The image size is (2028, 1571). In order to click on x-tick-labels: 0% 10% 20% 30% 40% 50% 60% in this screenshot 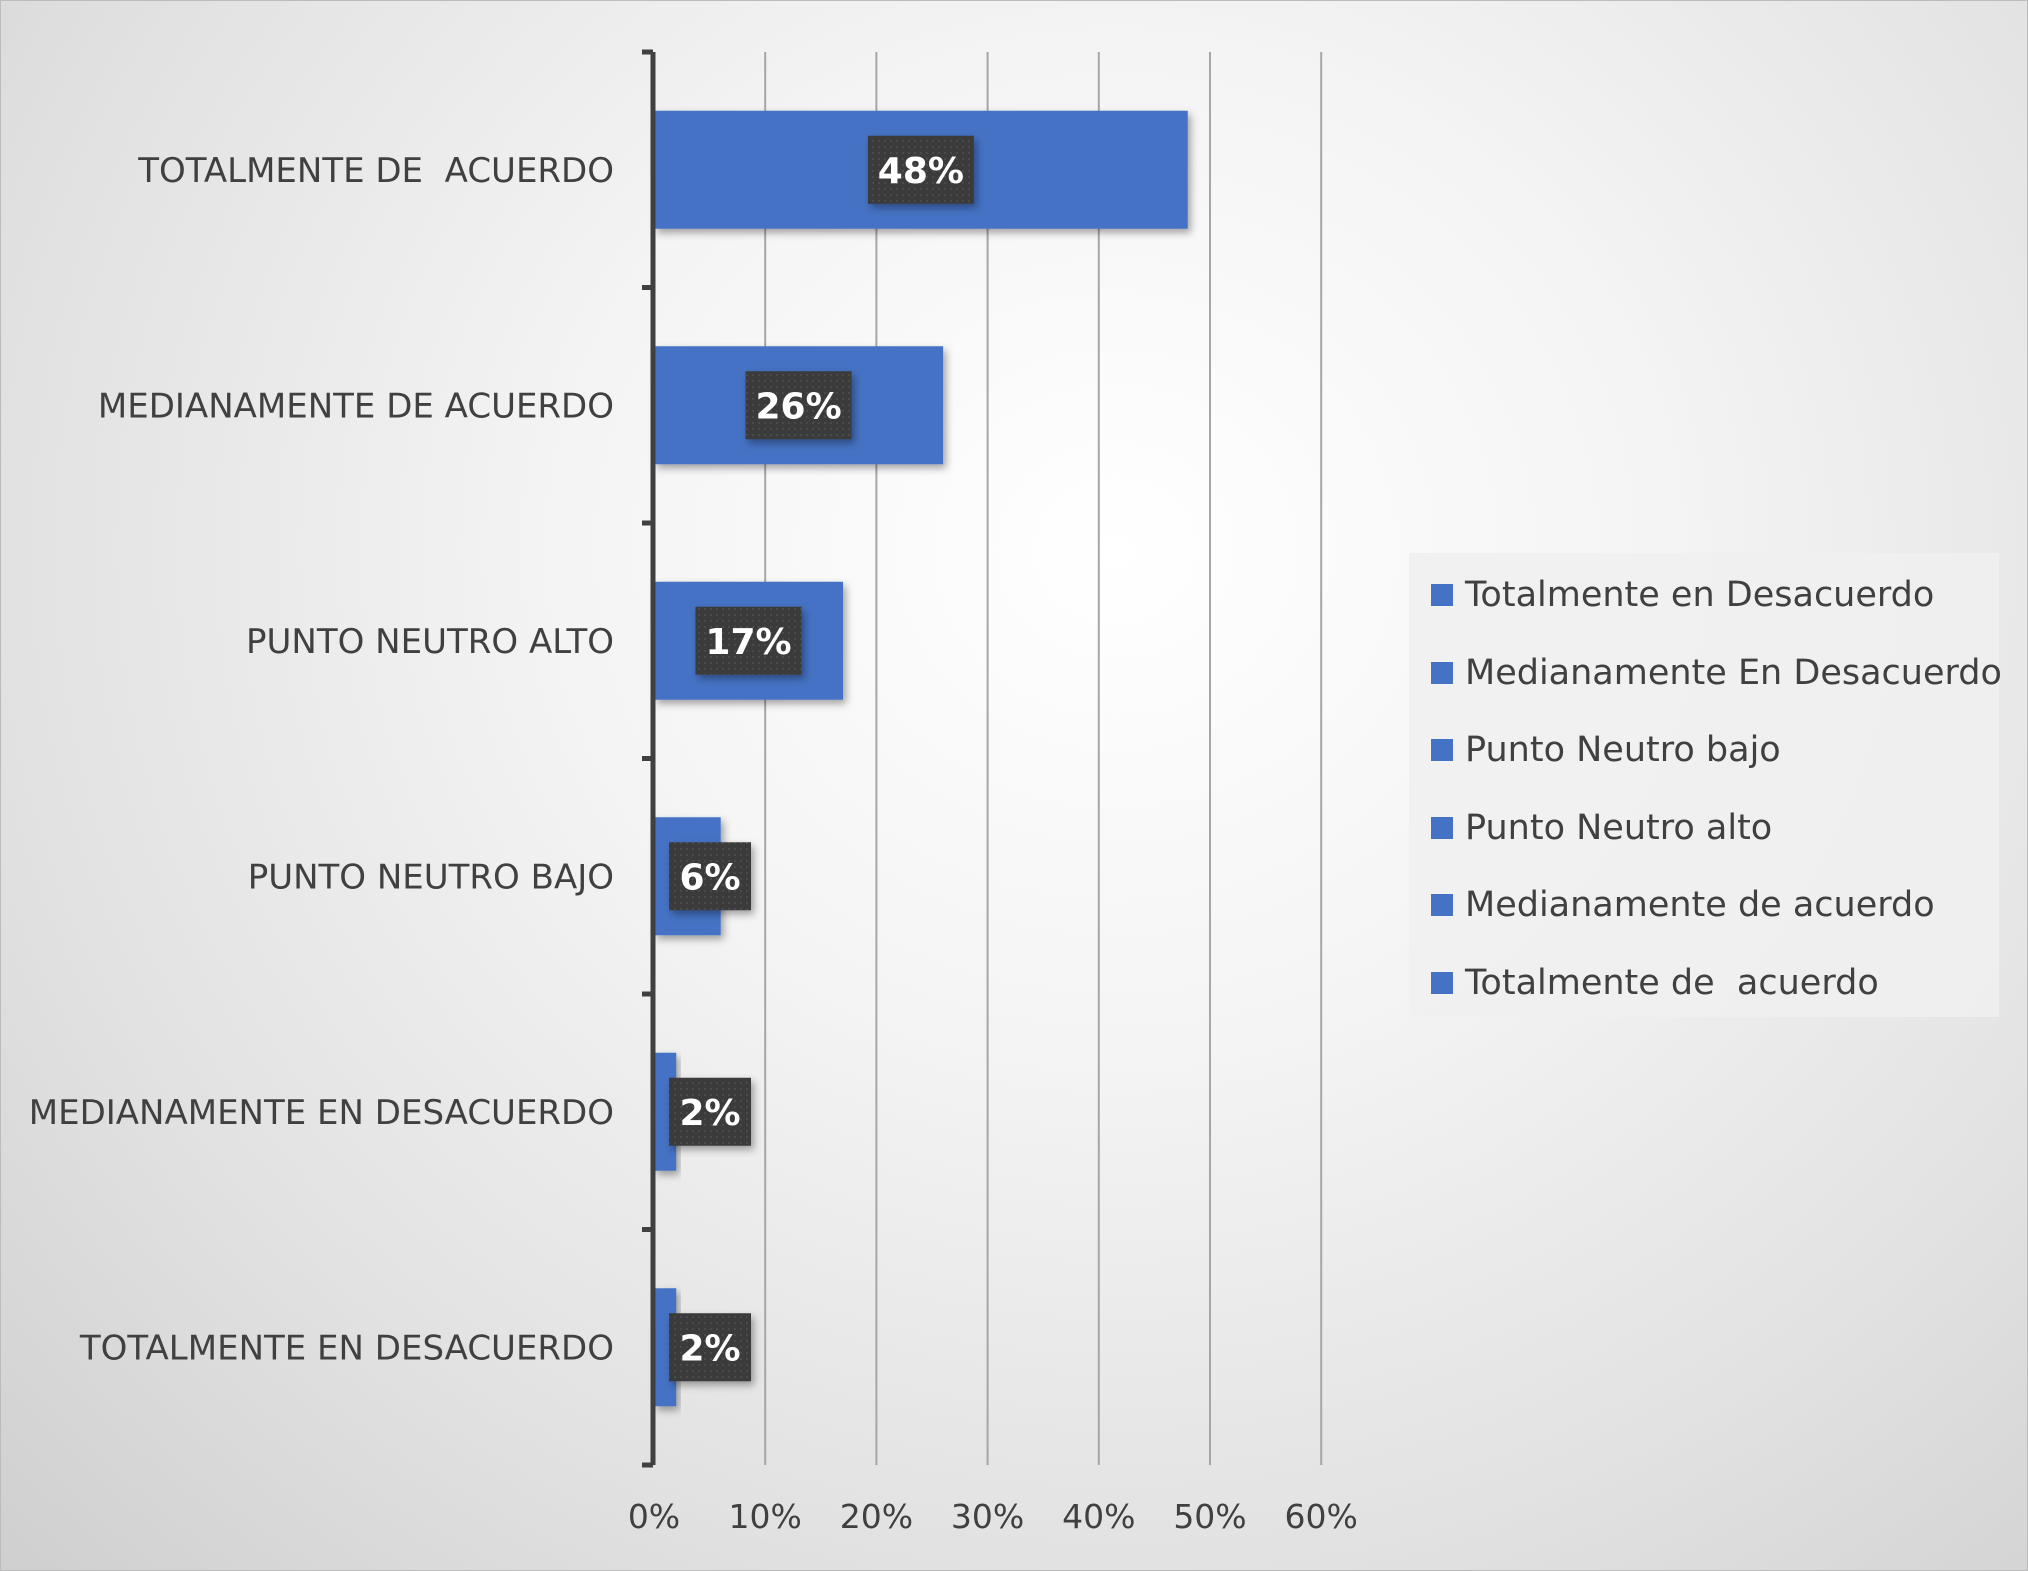, I will do `click(993, 1516)`.